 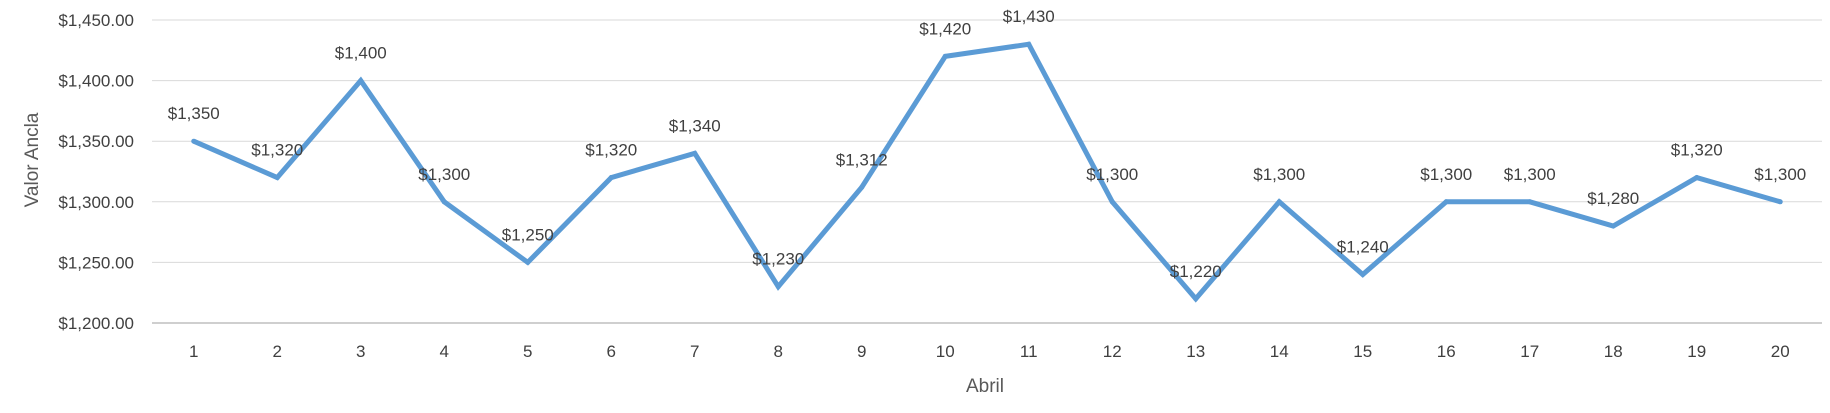 What do you see at coordinates (1446, 351) in the screenshot?
I see `x-tick-label: 16` at bounding box center [1446, 351].